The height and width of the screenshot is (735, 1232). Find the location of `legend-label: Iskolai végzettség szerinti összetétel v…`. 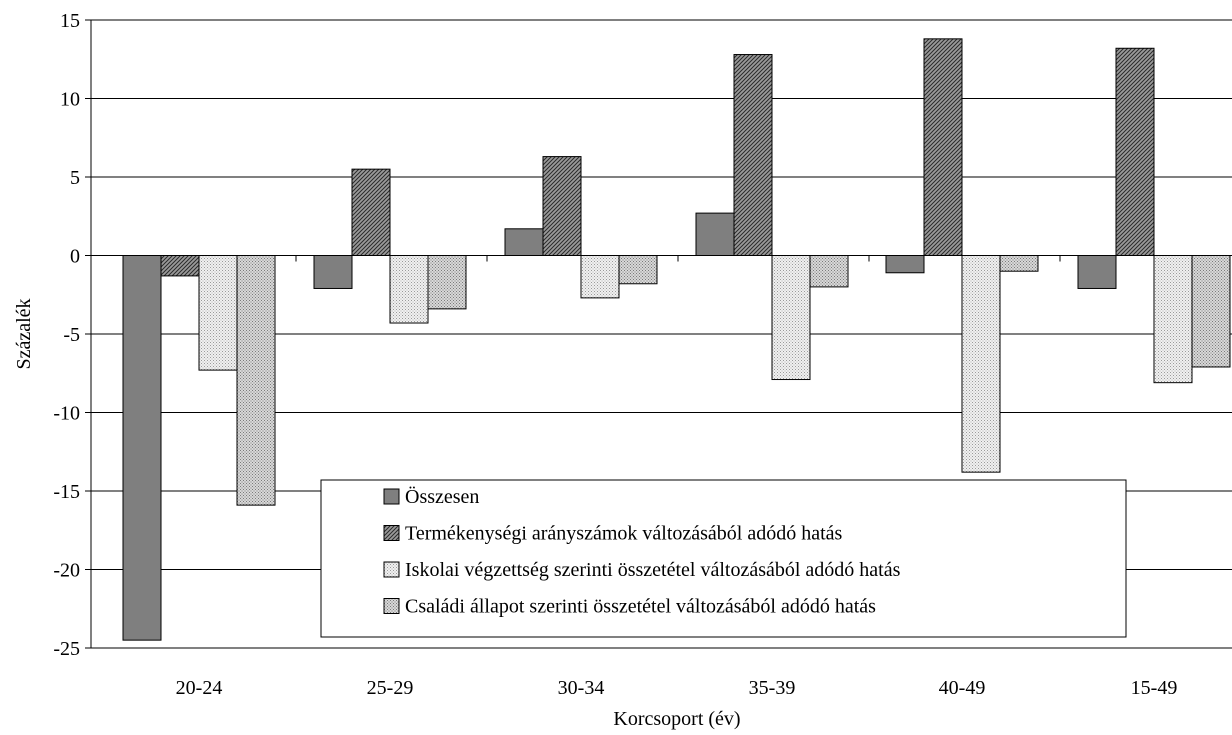

legend-label: Iskolai végzettség szerinti összetétel v… is located at coordinates (653, 570).